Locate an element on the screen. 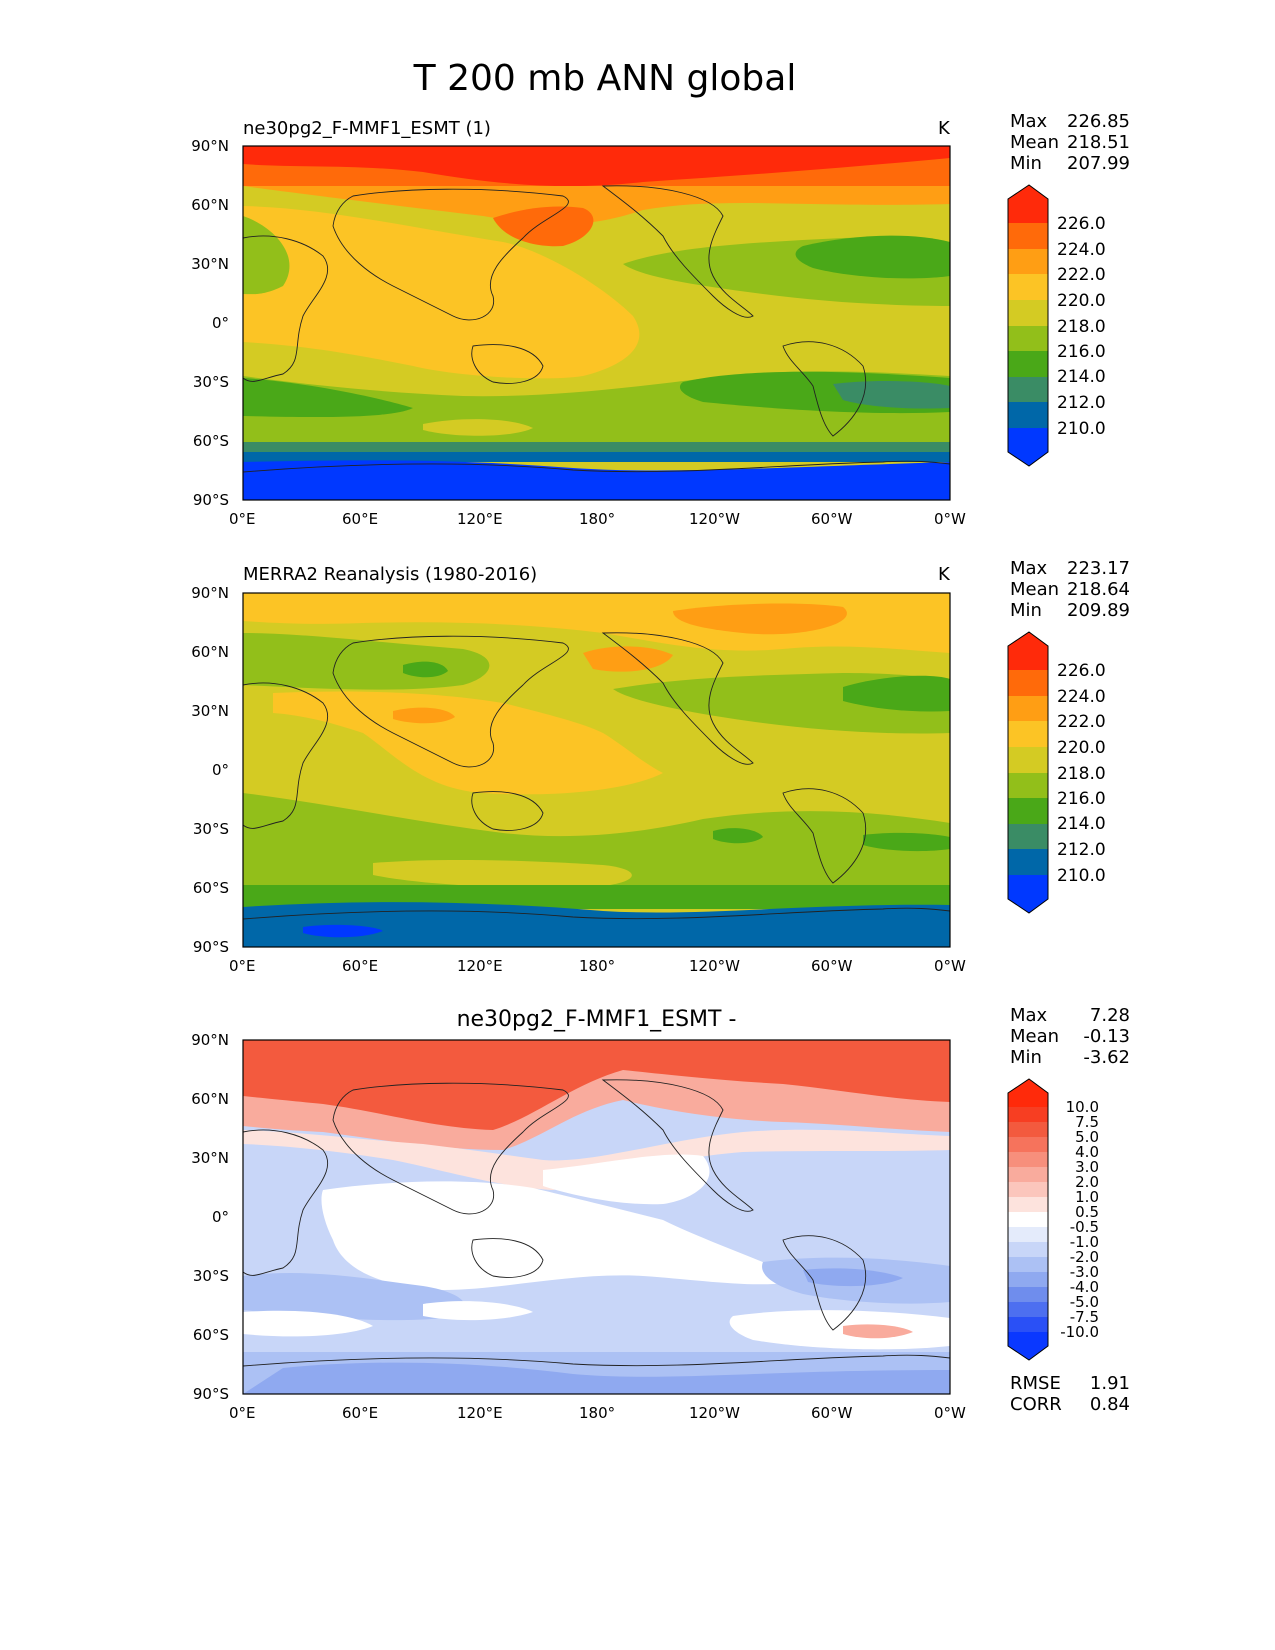 The height and width of the screenshot is (1650, 1275). lat-tick: 90°S is located at coordinates (210, 1394).